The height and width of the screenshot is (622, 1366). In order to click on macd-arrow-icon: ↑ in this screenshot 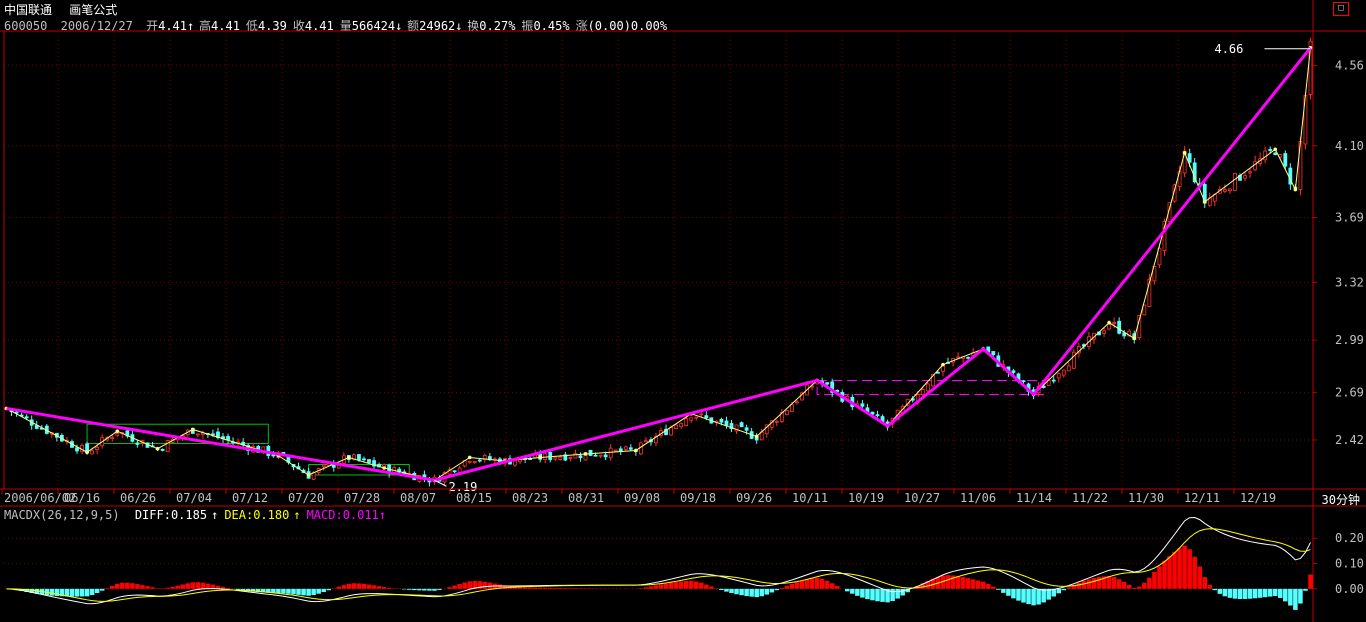, I will do `click(382, 515)`.